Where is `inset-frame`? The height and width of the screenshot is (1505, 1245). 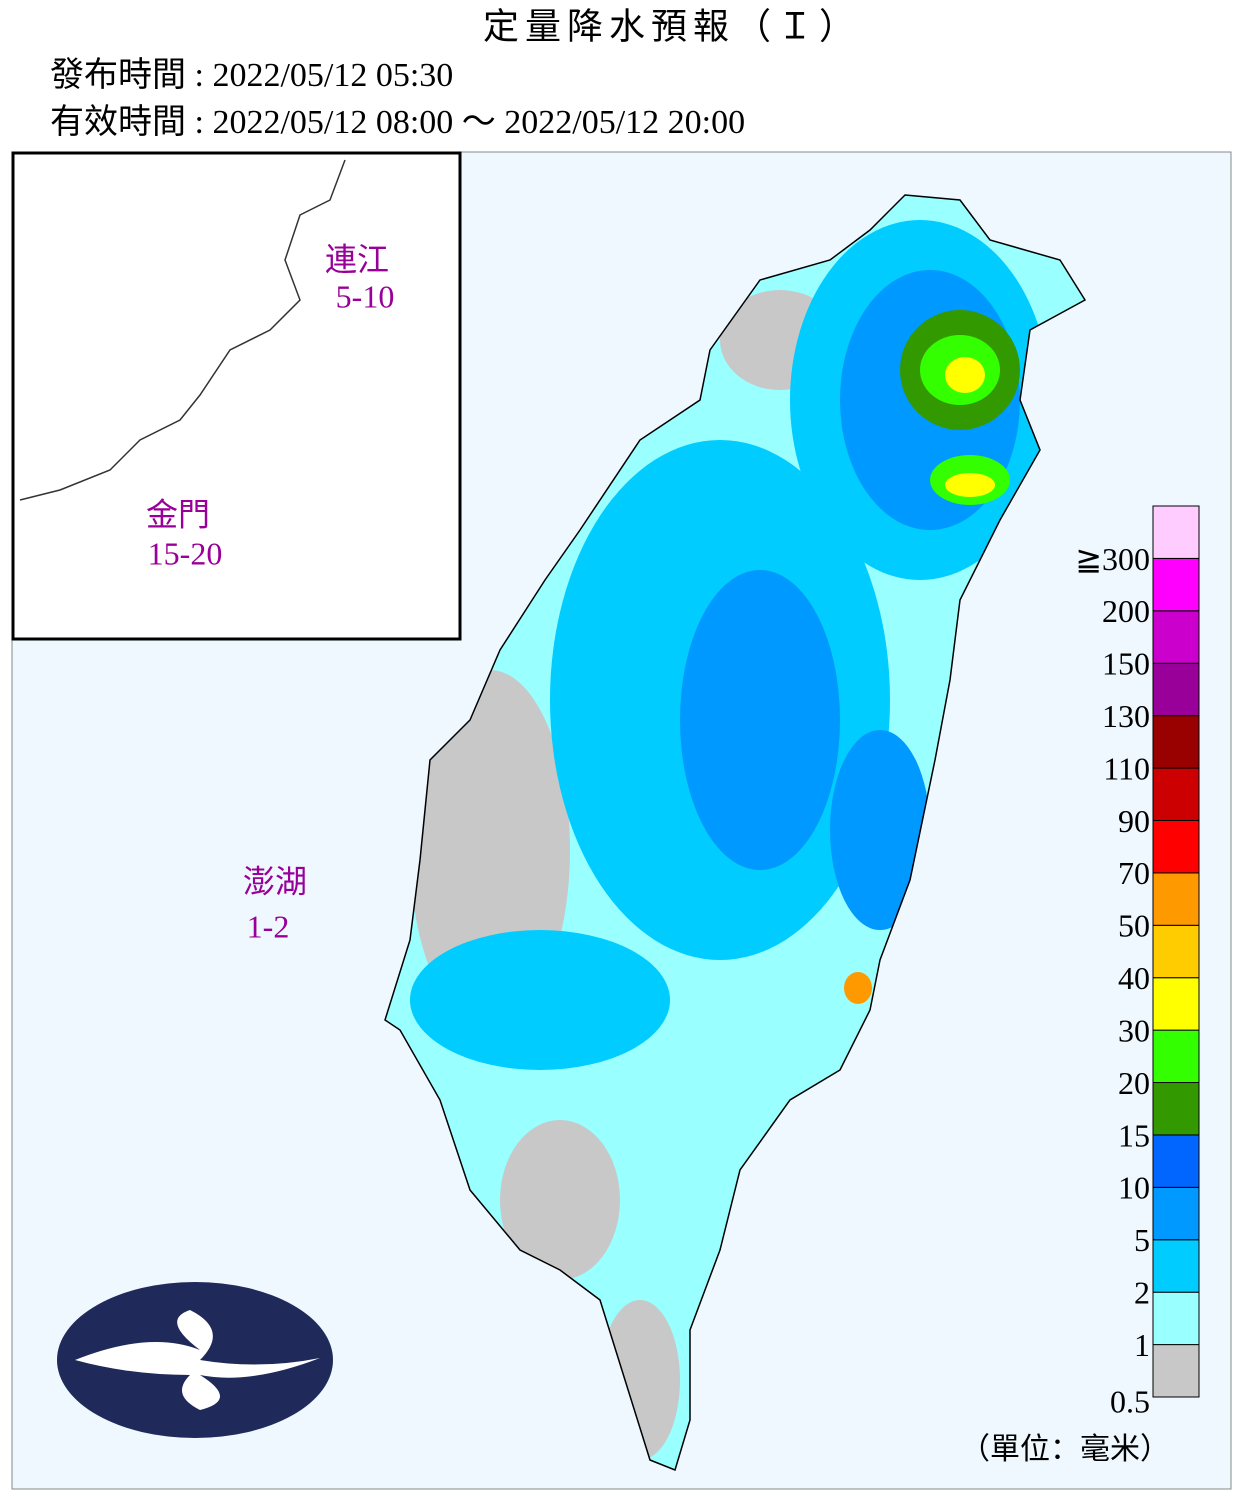
inset-frame is located at coordinates (236, 396).